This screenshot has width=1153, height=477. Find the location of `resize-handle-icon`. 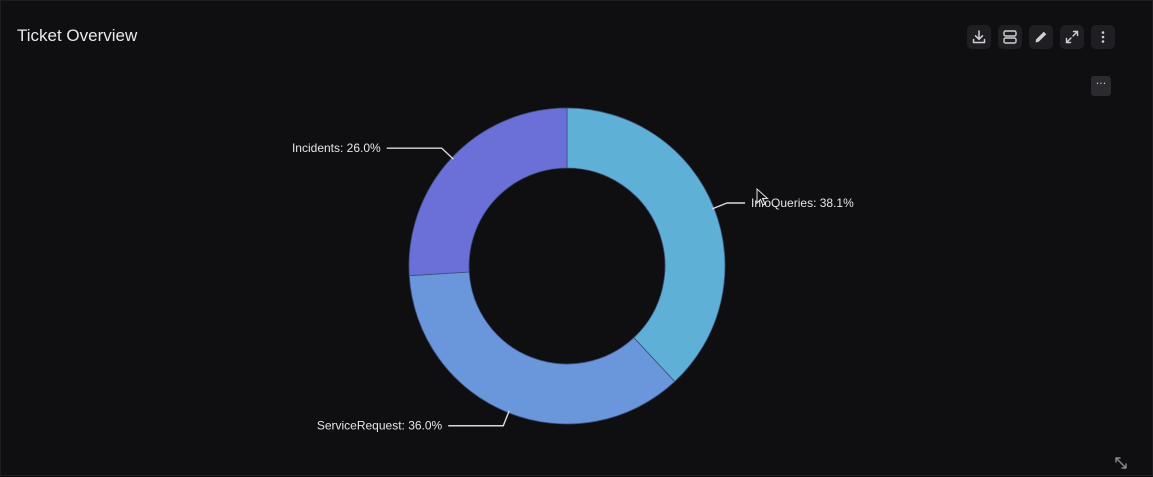

resize-handle-icon is located at coordinates (1121, 463).